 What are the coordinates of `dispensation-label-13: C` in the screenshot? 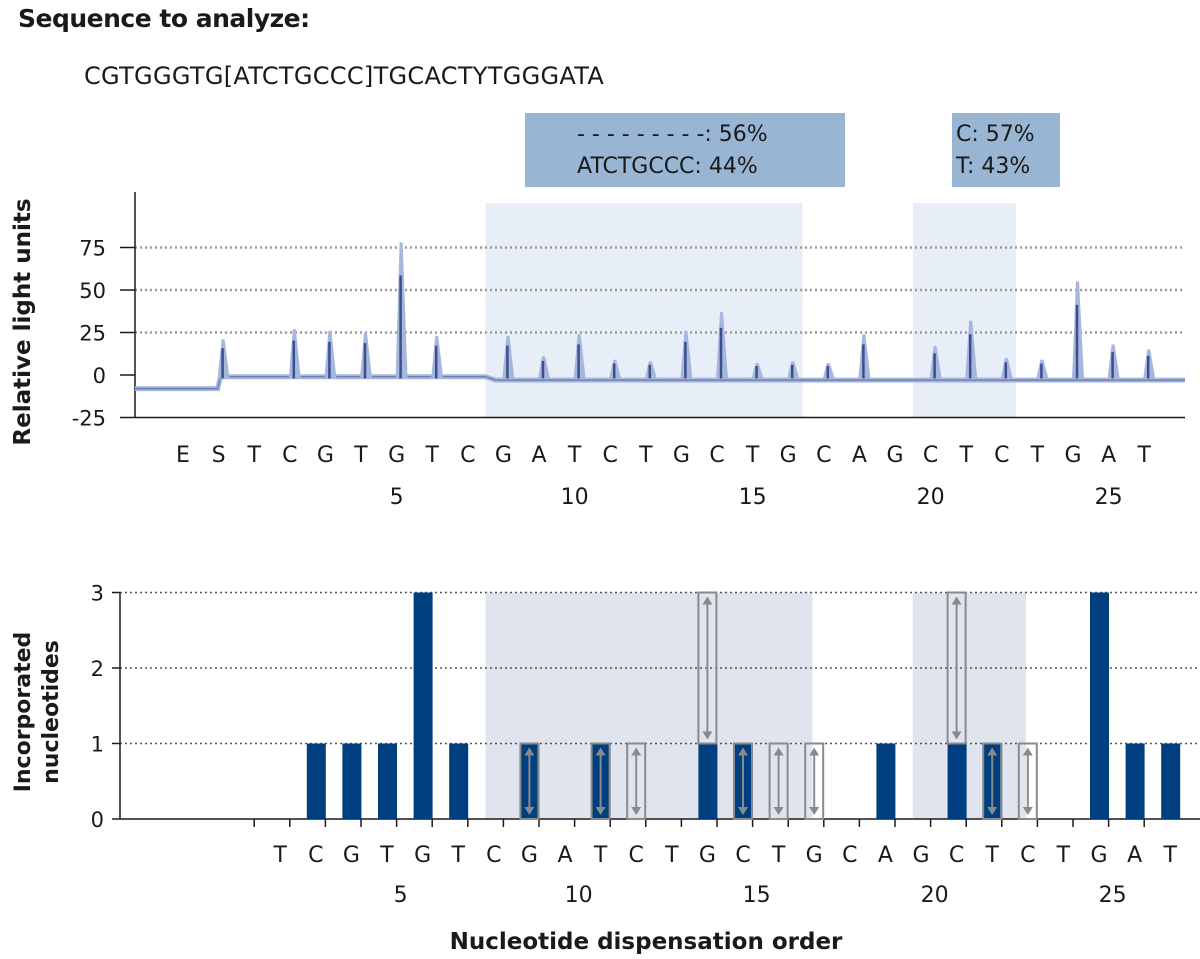 It's located at (610, 455).